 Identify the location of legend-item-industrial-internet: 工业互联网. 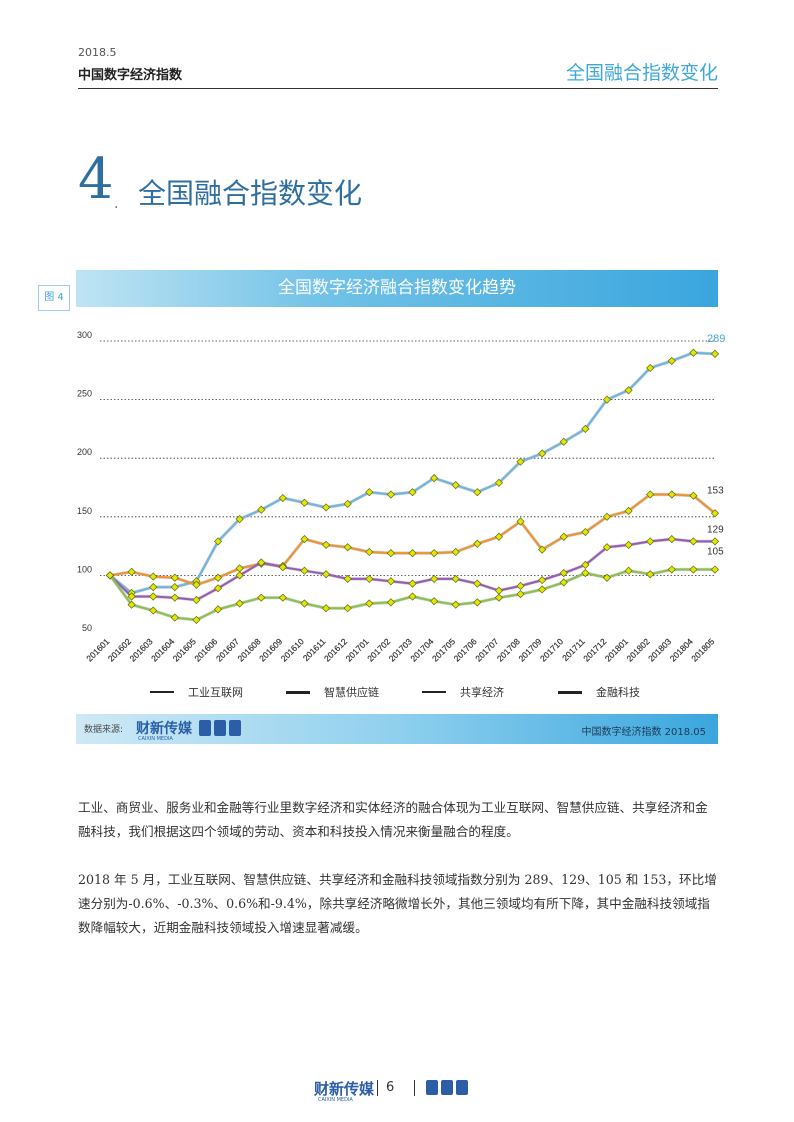
(196, 692).